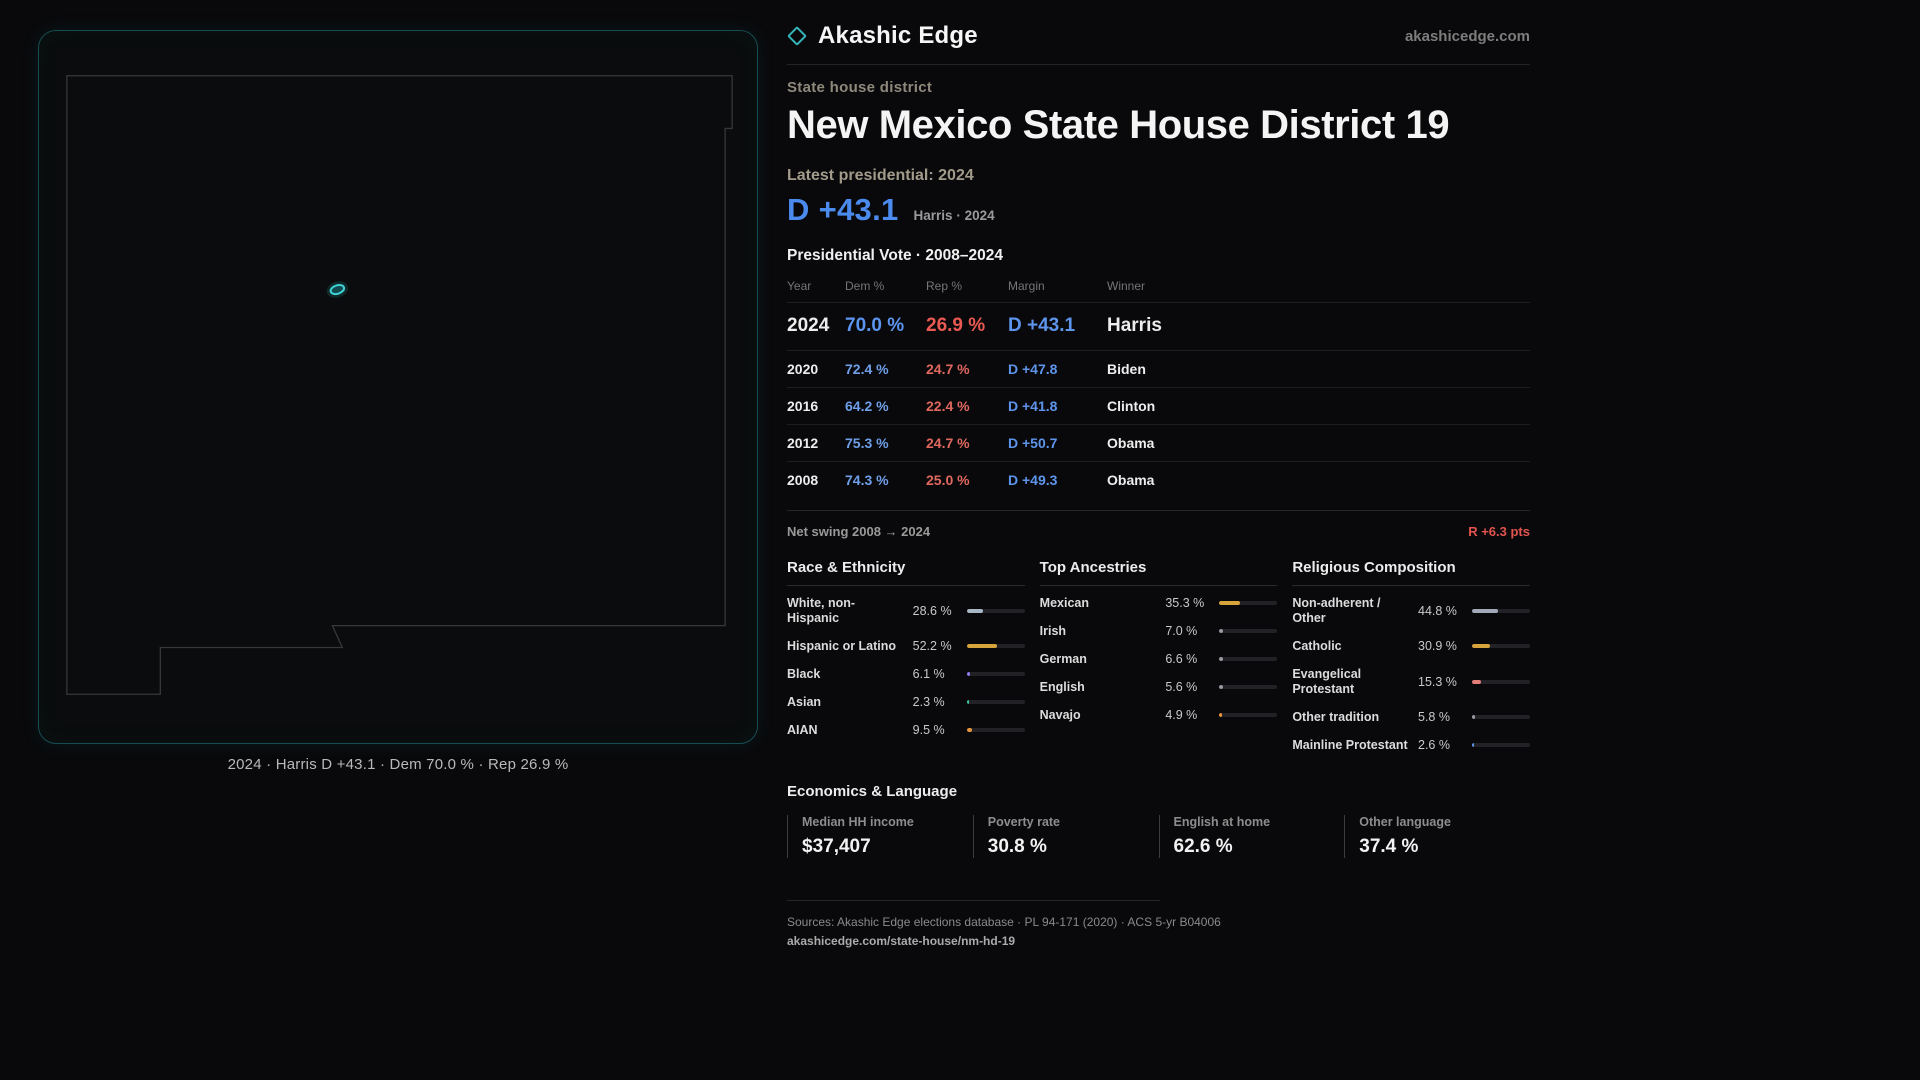  I want to click on stat-value: 30.8 %, so click(1017, 846).